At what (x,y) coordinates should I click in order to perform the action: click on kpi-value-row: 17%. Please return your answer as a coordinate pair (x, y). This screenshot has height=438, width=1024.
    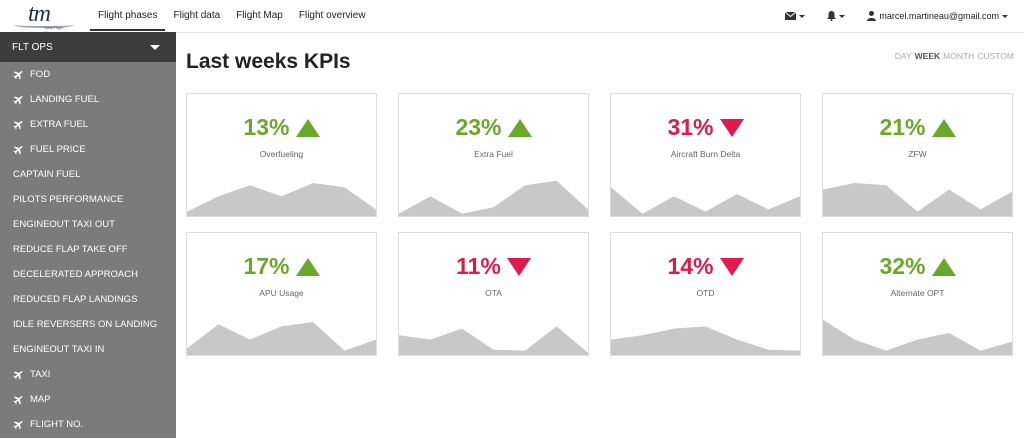
    Looking at the image, I should click on (281, 266).